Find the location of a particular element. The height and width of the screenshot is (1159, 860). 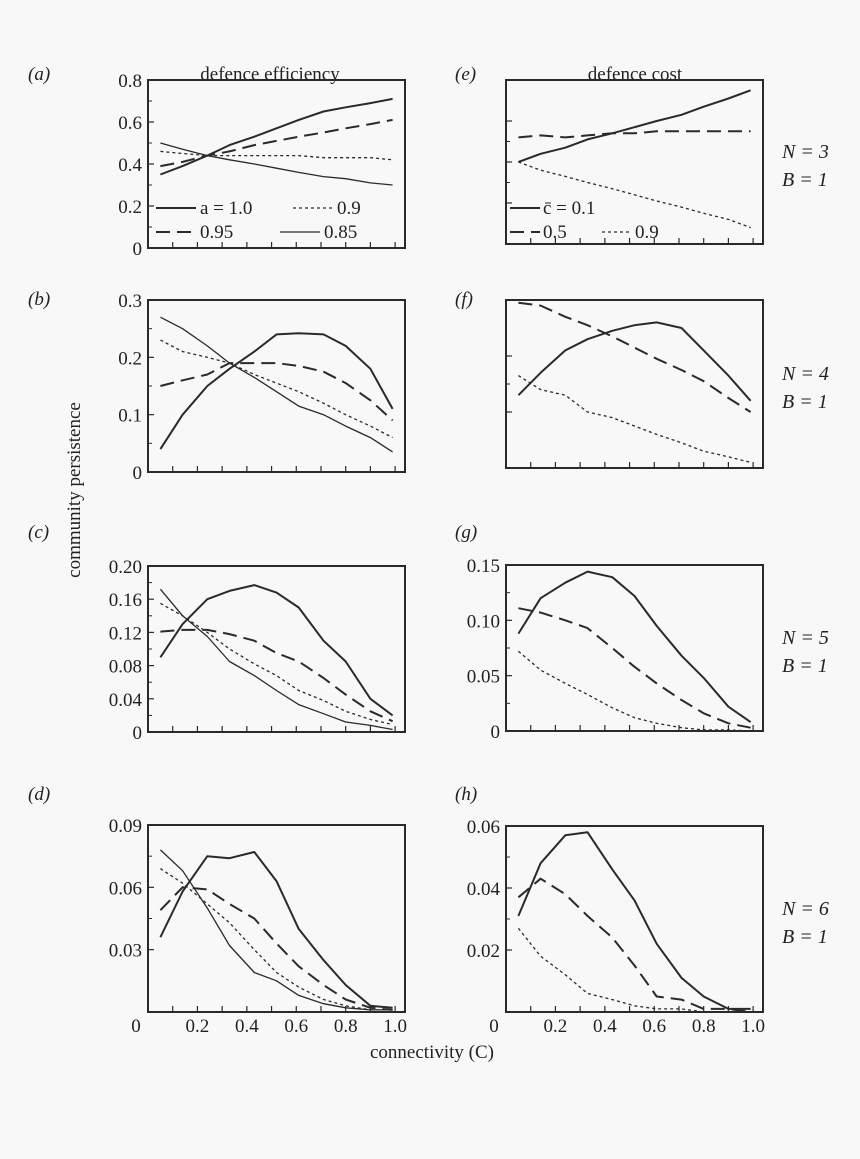

column-title-cost: defence cost is located at coordinates (635, 74).